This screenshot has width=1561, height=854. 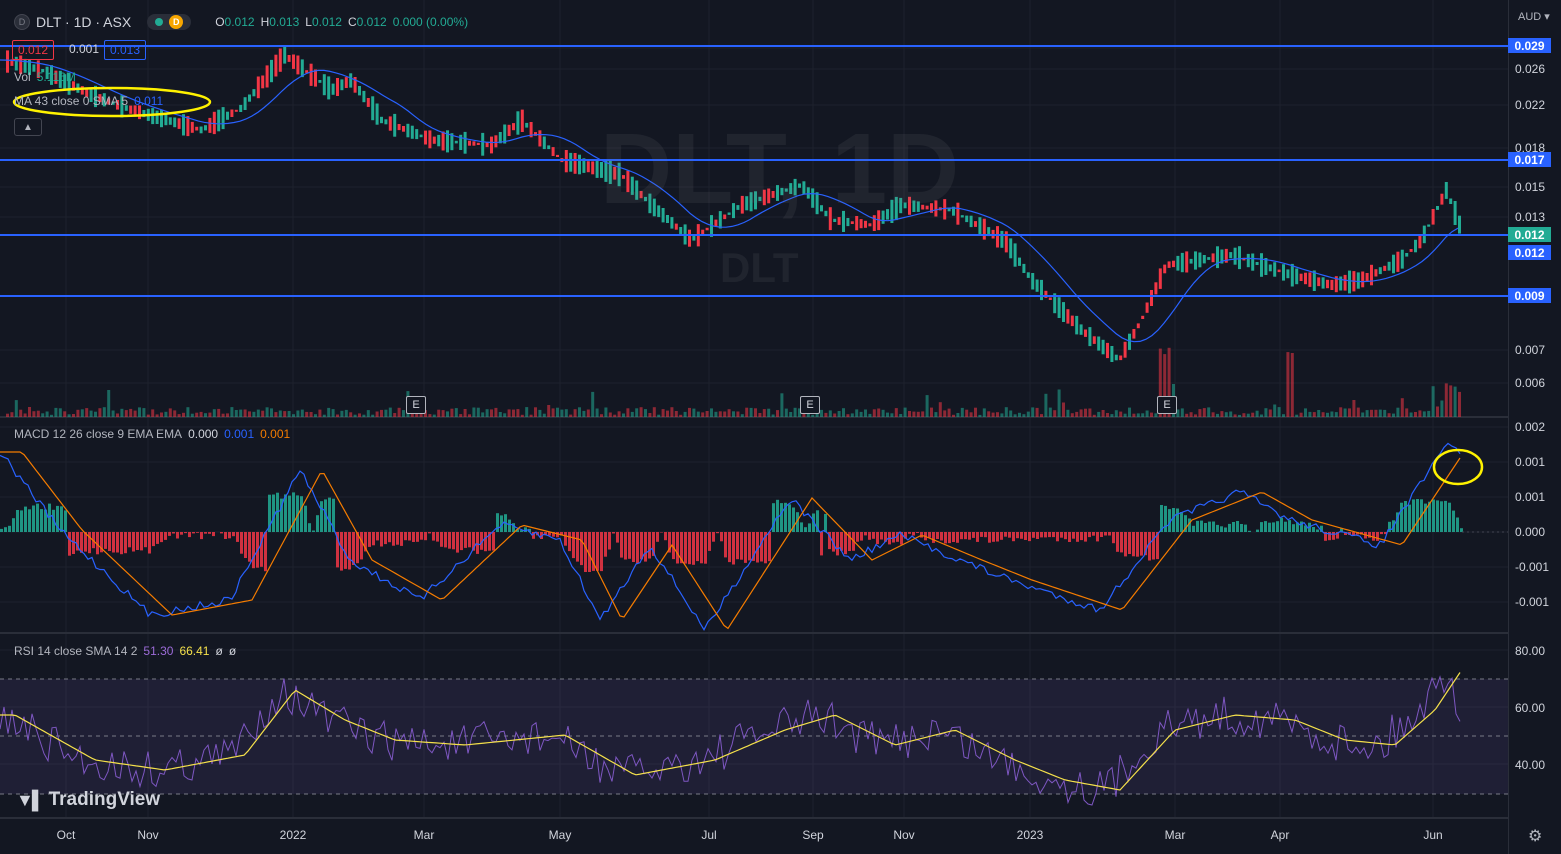 I want to click on ma-value-tag: 0.012, so click(x=1529, y=252).